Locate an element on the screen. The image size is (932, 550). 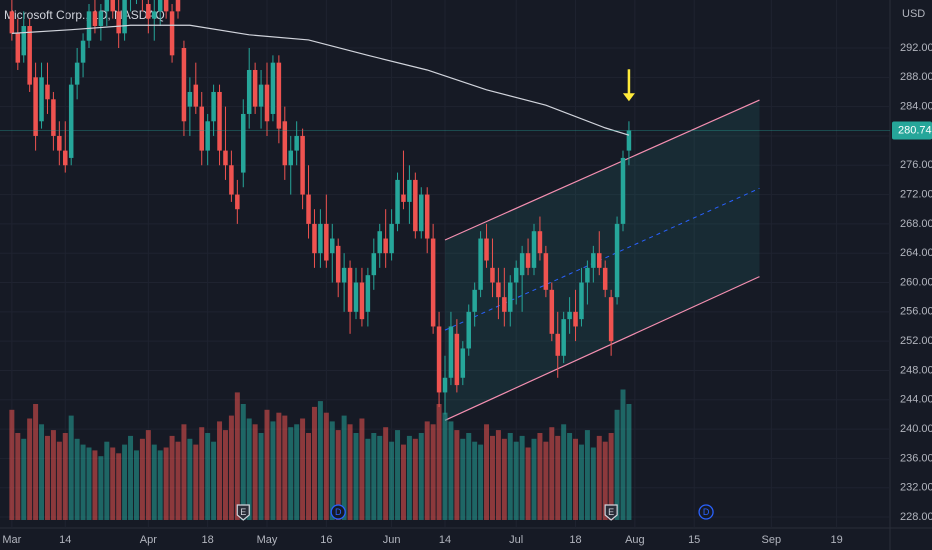
event-label: D is located at coordinates (338, 512).